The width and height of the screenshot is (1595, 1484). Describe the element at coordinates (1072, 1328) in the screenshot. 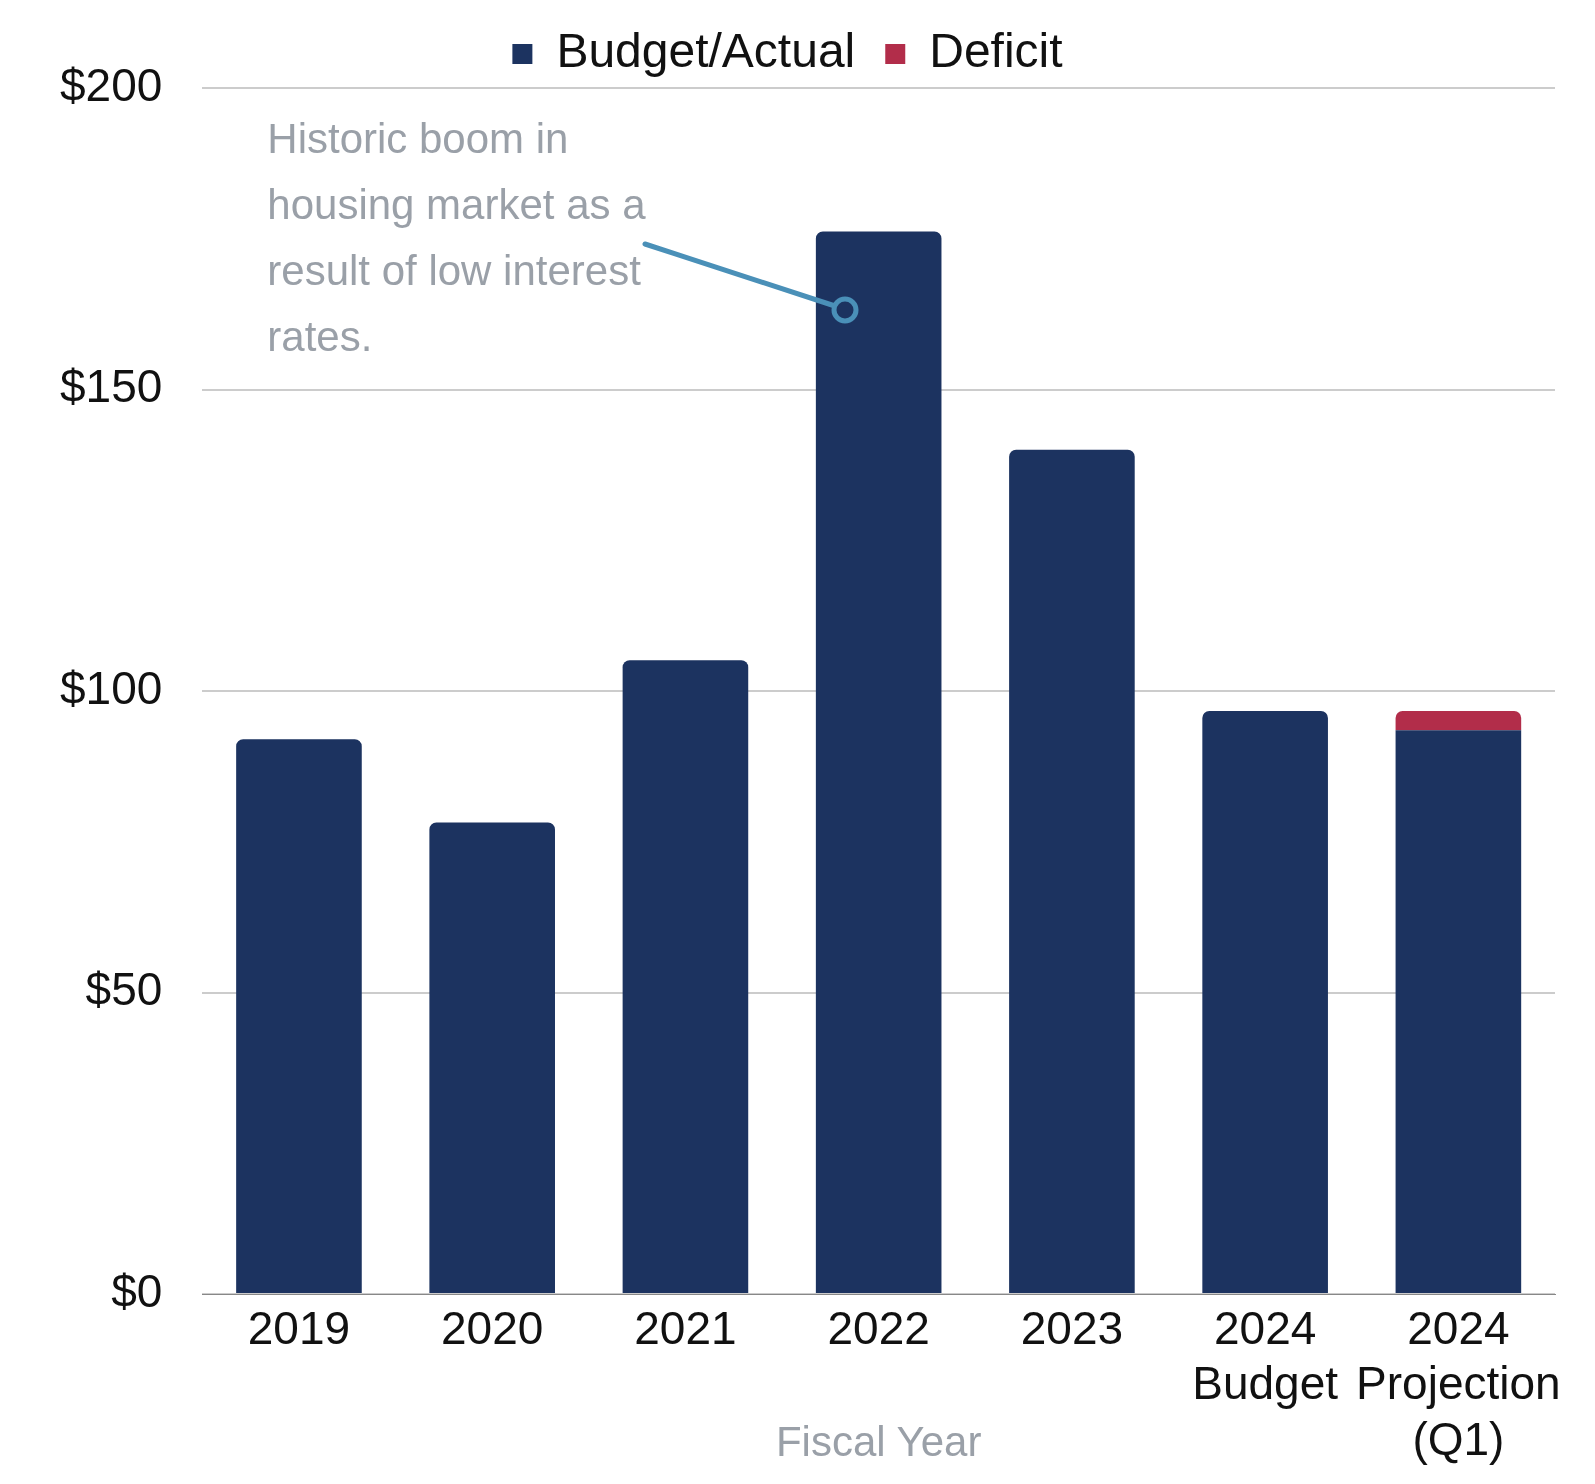

I see `x-tick-label: 2023` at that location.